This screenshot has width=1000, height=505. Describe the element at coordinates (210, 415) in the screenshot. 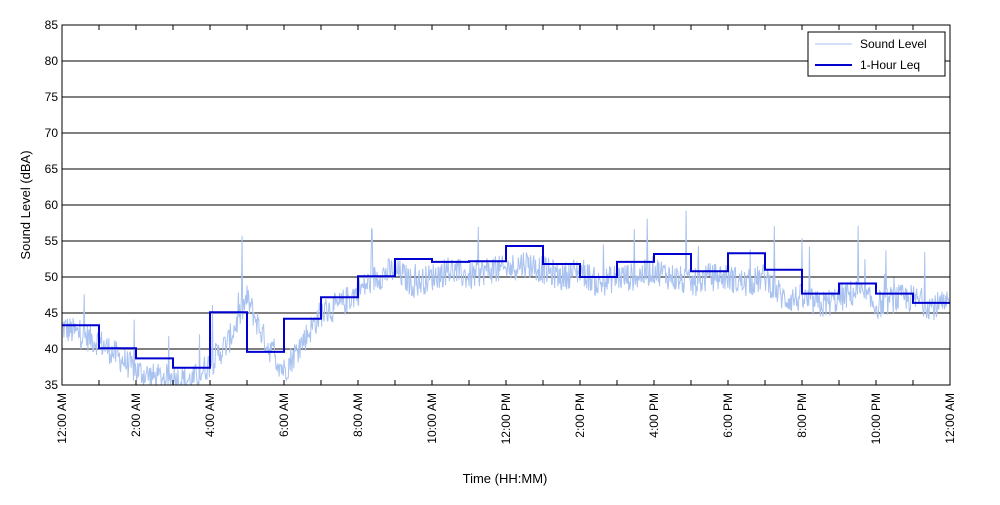

I see `x-tick-label: 4:00 AM` at that location.